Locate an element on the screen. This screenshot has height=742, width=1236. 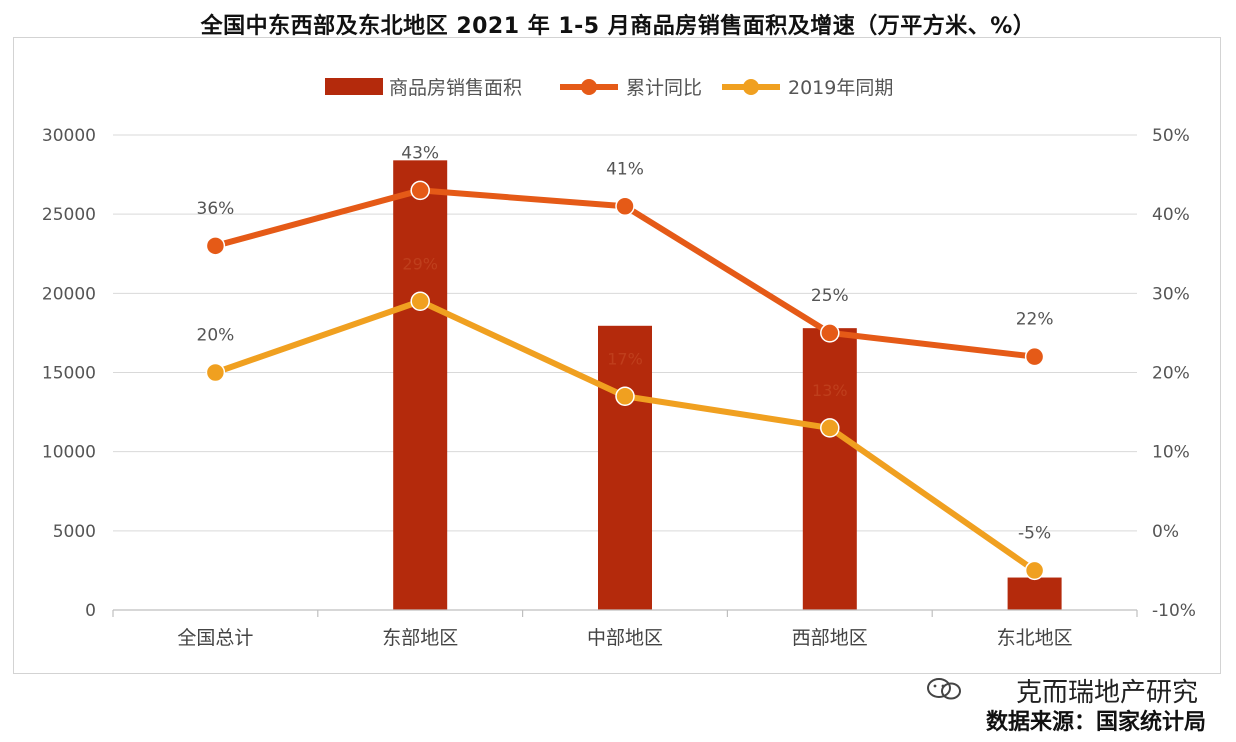
y-left-tick-label: 30000 is located at coordinates (69, 136).